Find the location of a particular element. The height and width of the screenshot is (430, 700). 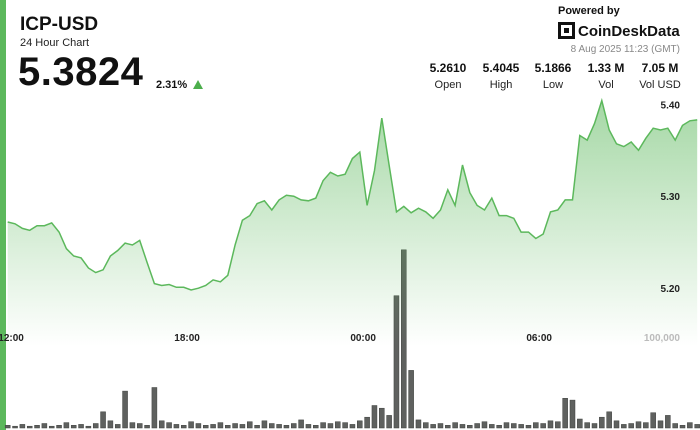

stat-value: 5.2610 is located at coordinates (448, 68).